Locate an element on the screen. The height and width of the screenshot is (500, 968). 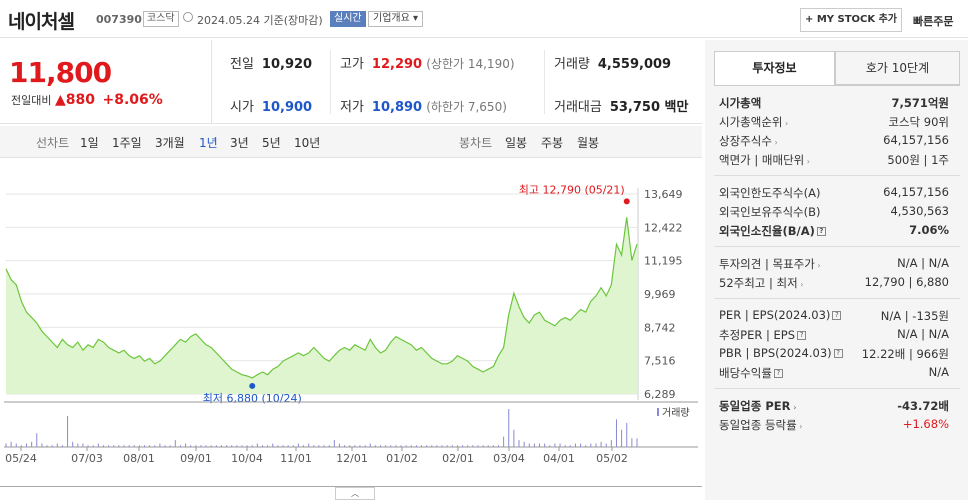
collapse-chart-button: ︿ is located at coordinates (355, 493).